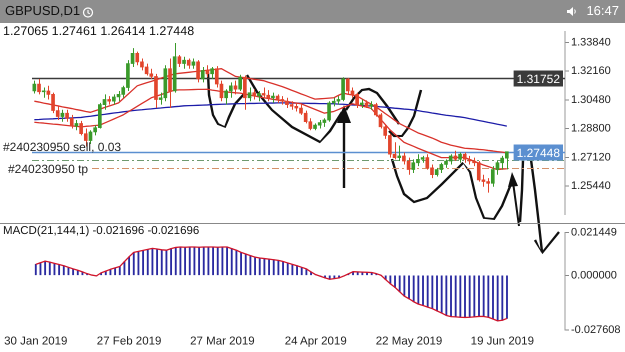 Image resolution: width=625 pixels, height=352 pixels. I want to click on y-tick-label: 0.000000, so click(594, 275).